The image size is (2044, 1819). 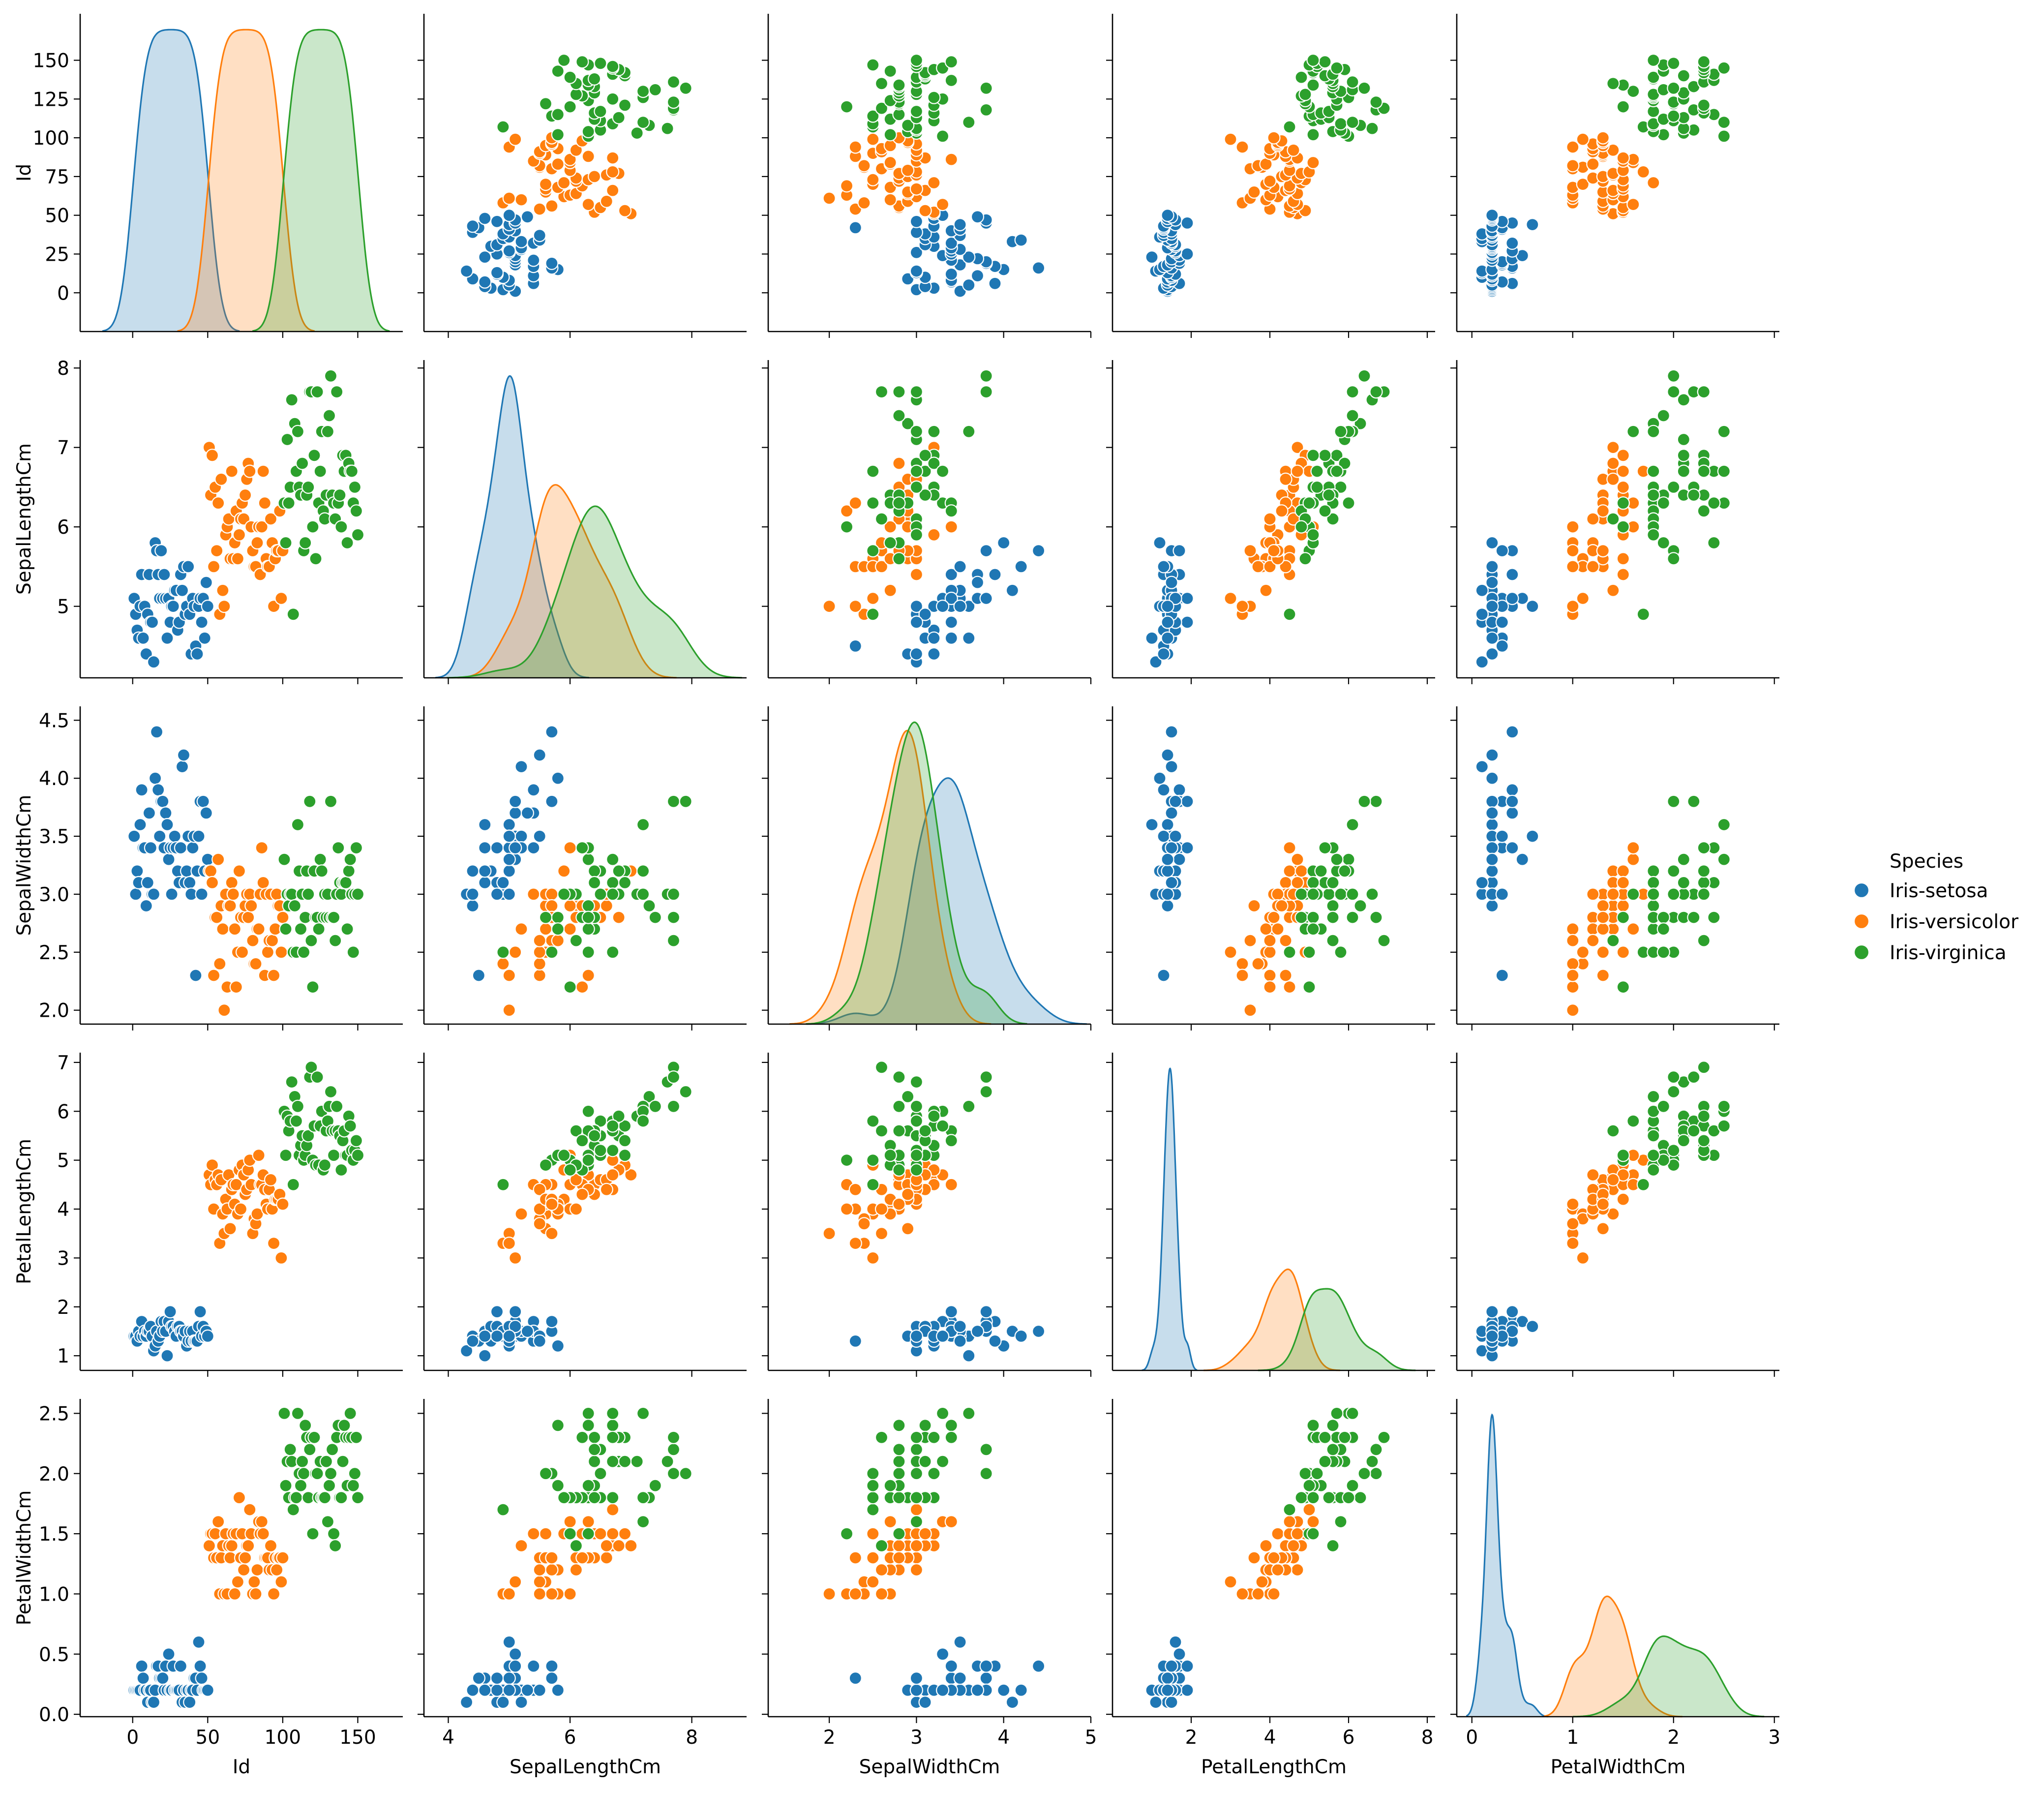 I want to click on kde-fill-iris-versicolor, so click(x=246, y=181).